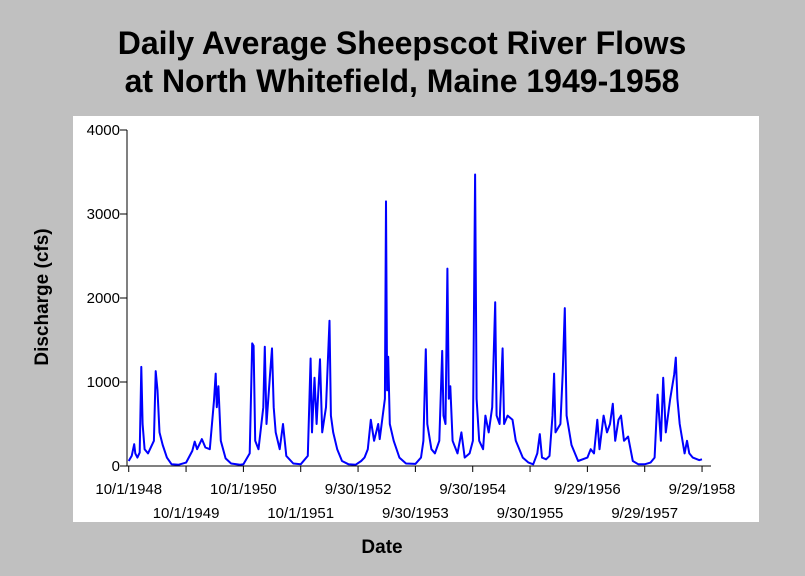 Image resolution: width=805 pixels, height=576 pixels. What do you see at coordinates (186, 513) in the screenshot?
I see `x-tick-label: 10/1/1949` at bounding box center [186, 513].